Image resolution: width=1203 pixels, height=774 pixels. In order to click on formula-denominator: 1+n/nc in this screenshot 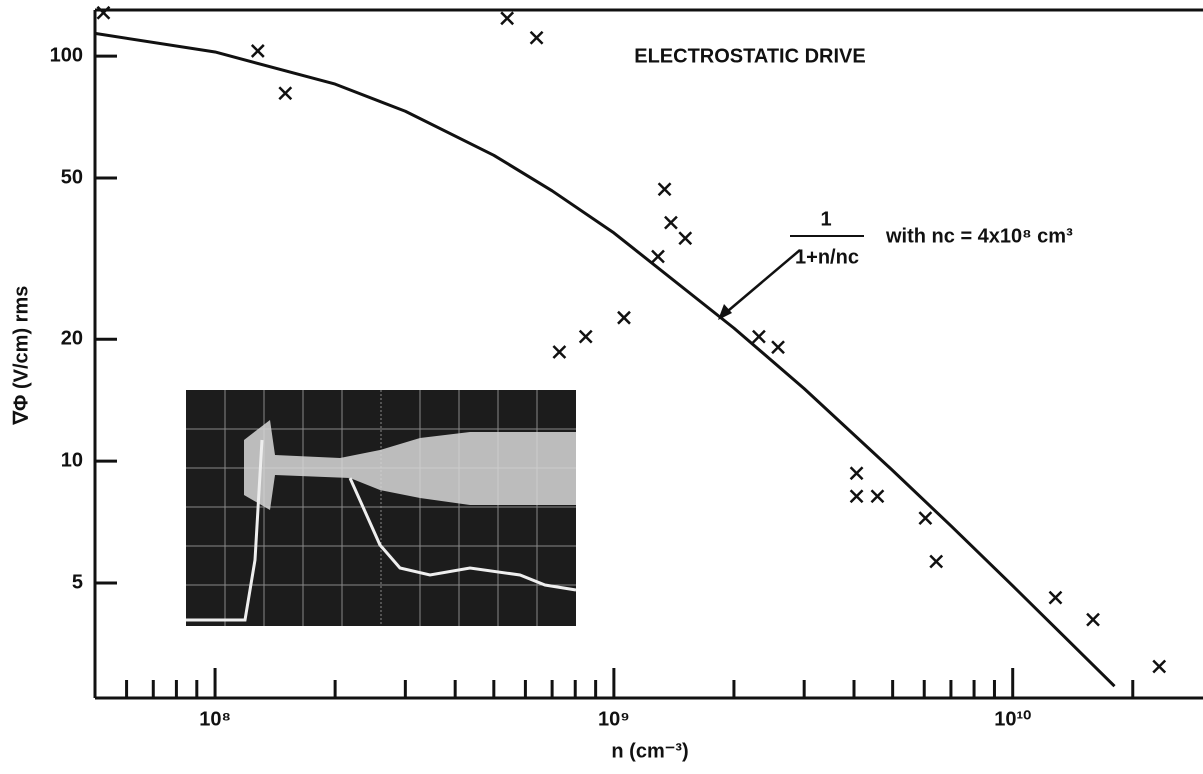, I will do `click(827, 257)`.